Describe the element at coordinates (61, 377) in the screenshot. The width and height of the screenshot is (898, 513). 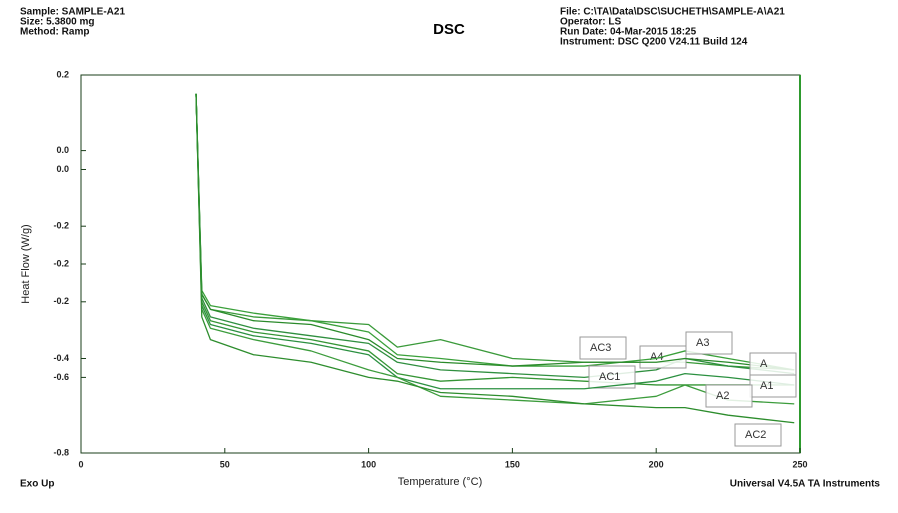
I see `y-tick-label: -0.6` at that location.